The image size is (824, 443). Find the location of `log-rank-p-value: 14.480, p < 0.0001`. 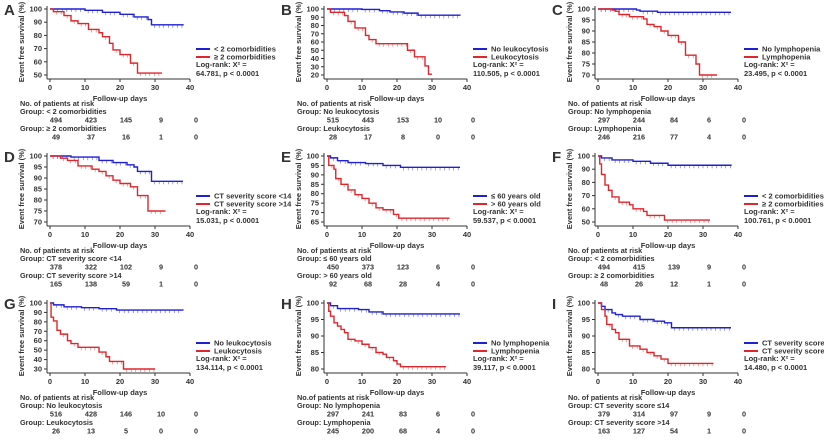

log-rank-p-value: 14.480, p < 0.0001 is located at coordinates (775, 367).